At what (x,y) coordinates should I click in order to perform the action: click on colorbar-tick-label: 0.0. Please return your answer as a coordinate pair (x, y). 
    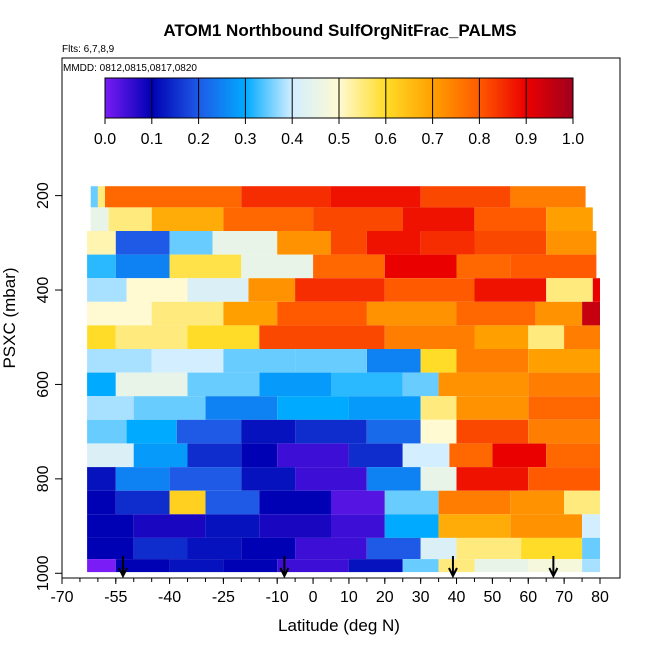
    Looking at the image, I should click on (105, 139).